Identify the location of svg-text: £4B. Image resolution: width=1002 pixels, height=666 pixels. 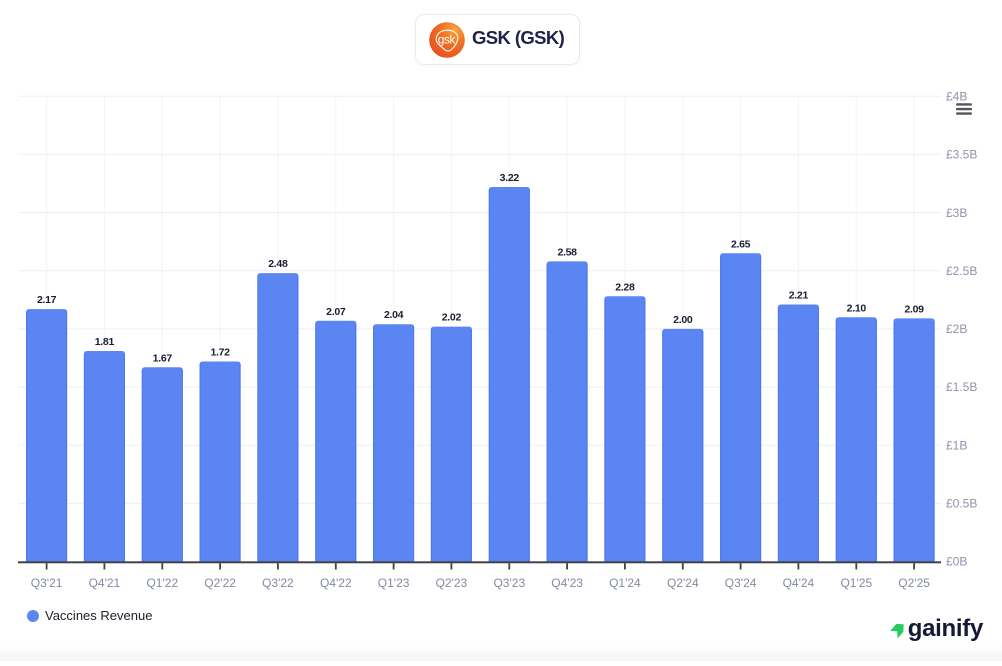
(956, 97).